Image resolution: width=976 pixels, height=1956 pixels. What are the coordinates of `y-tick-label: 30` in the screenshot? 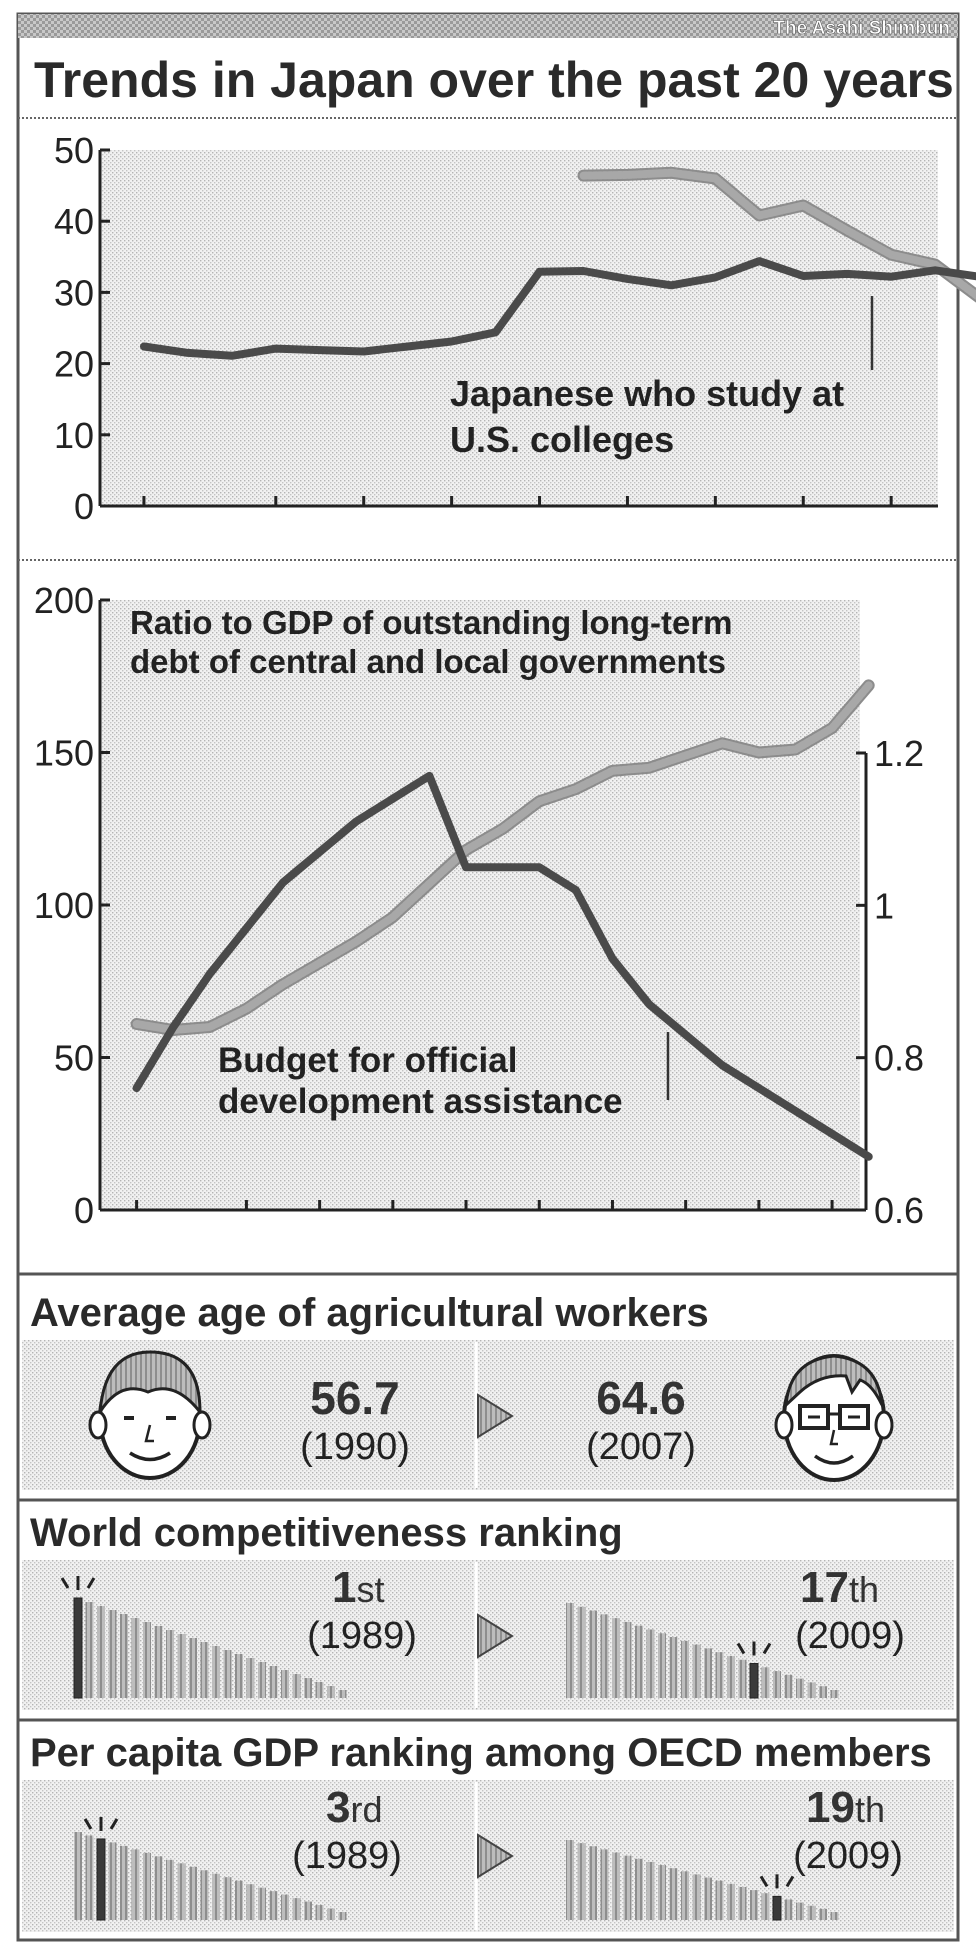 It's located at (74, 292).